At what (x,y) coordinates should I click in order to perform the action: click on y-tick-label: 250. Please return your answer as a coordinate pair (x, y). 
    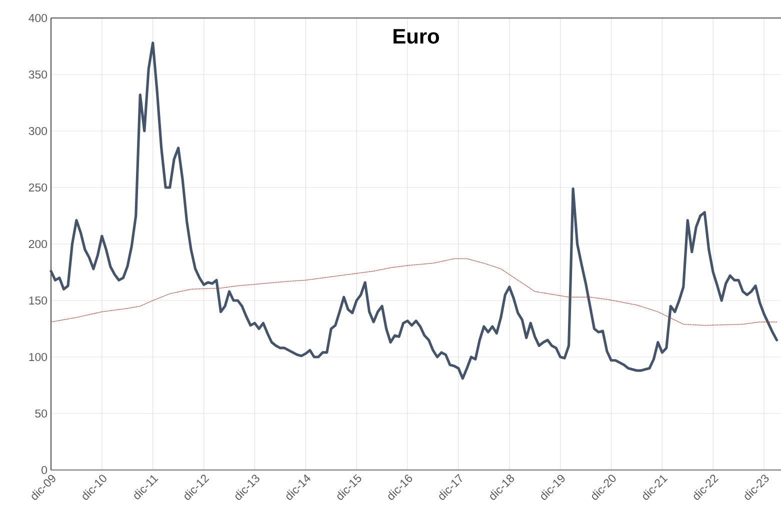
    Looking at the image, I should click on (38, 187).